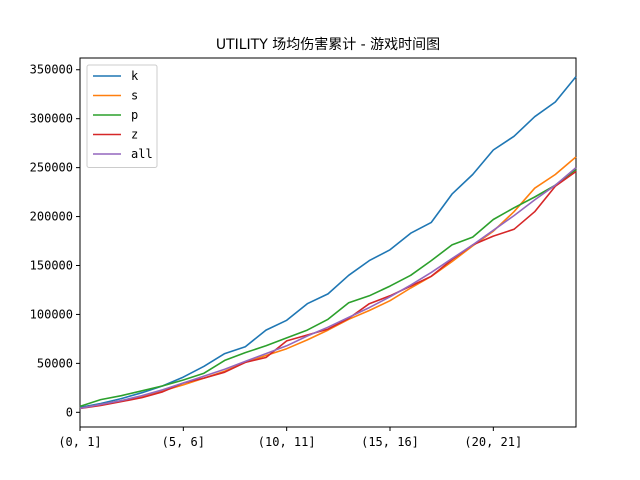 This screenshot has width=640, height=480. What do you see at coordinates (55, 363) in the screenshot?
I see `y-tick-label: 50000` at bounding box center [55, 363].